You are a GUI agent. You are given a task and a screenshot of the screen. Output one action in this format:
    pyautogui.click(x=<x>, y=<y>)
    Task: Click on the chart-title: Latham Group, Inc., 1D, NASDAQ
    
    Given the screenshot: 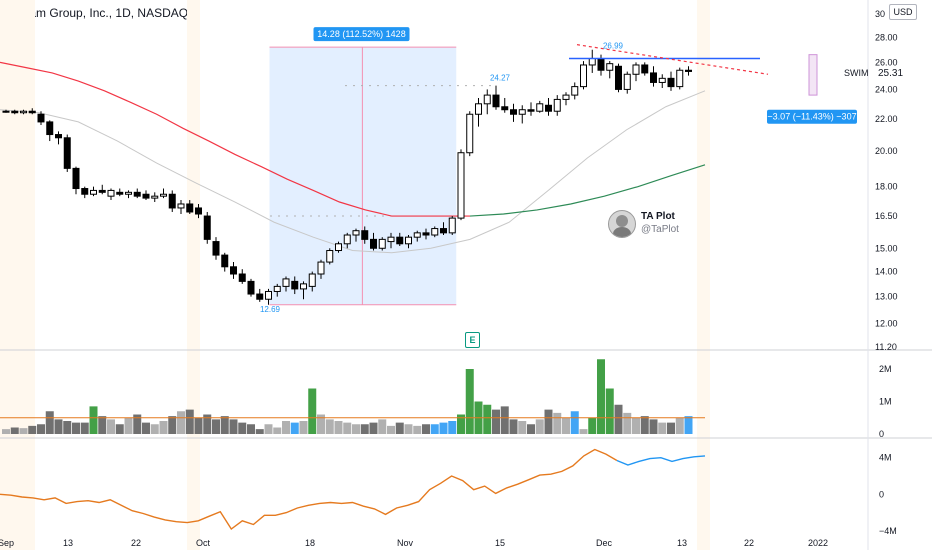 What is the action you would take?
    pyautogui.click(x=97, y=13)
    